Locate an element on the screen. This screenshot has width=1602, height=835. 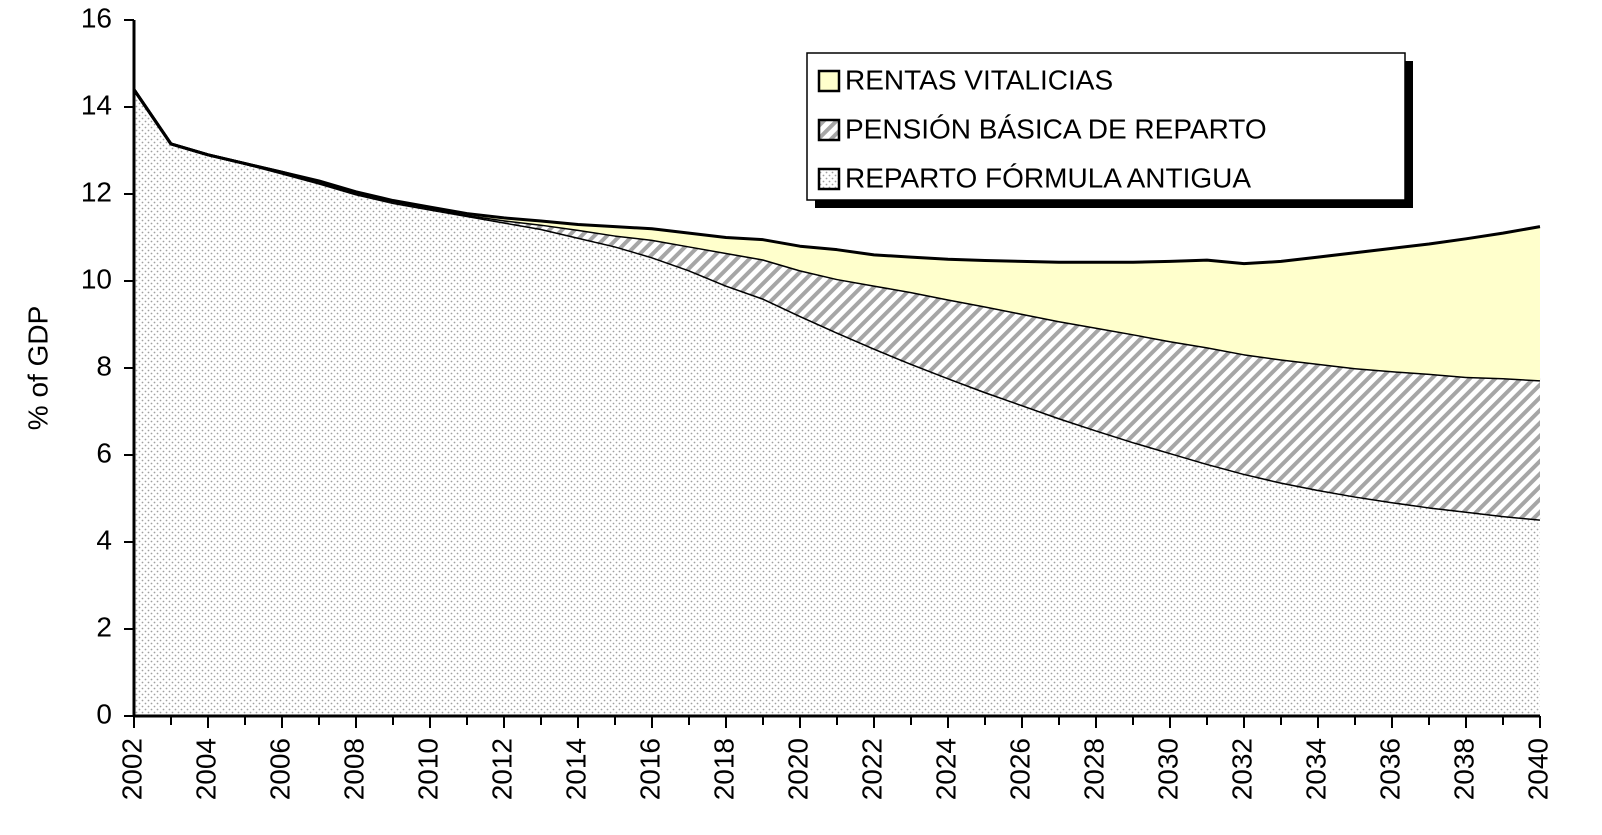
x-tick-label: 2036 is located at coordinates (1389, 769).